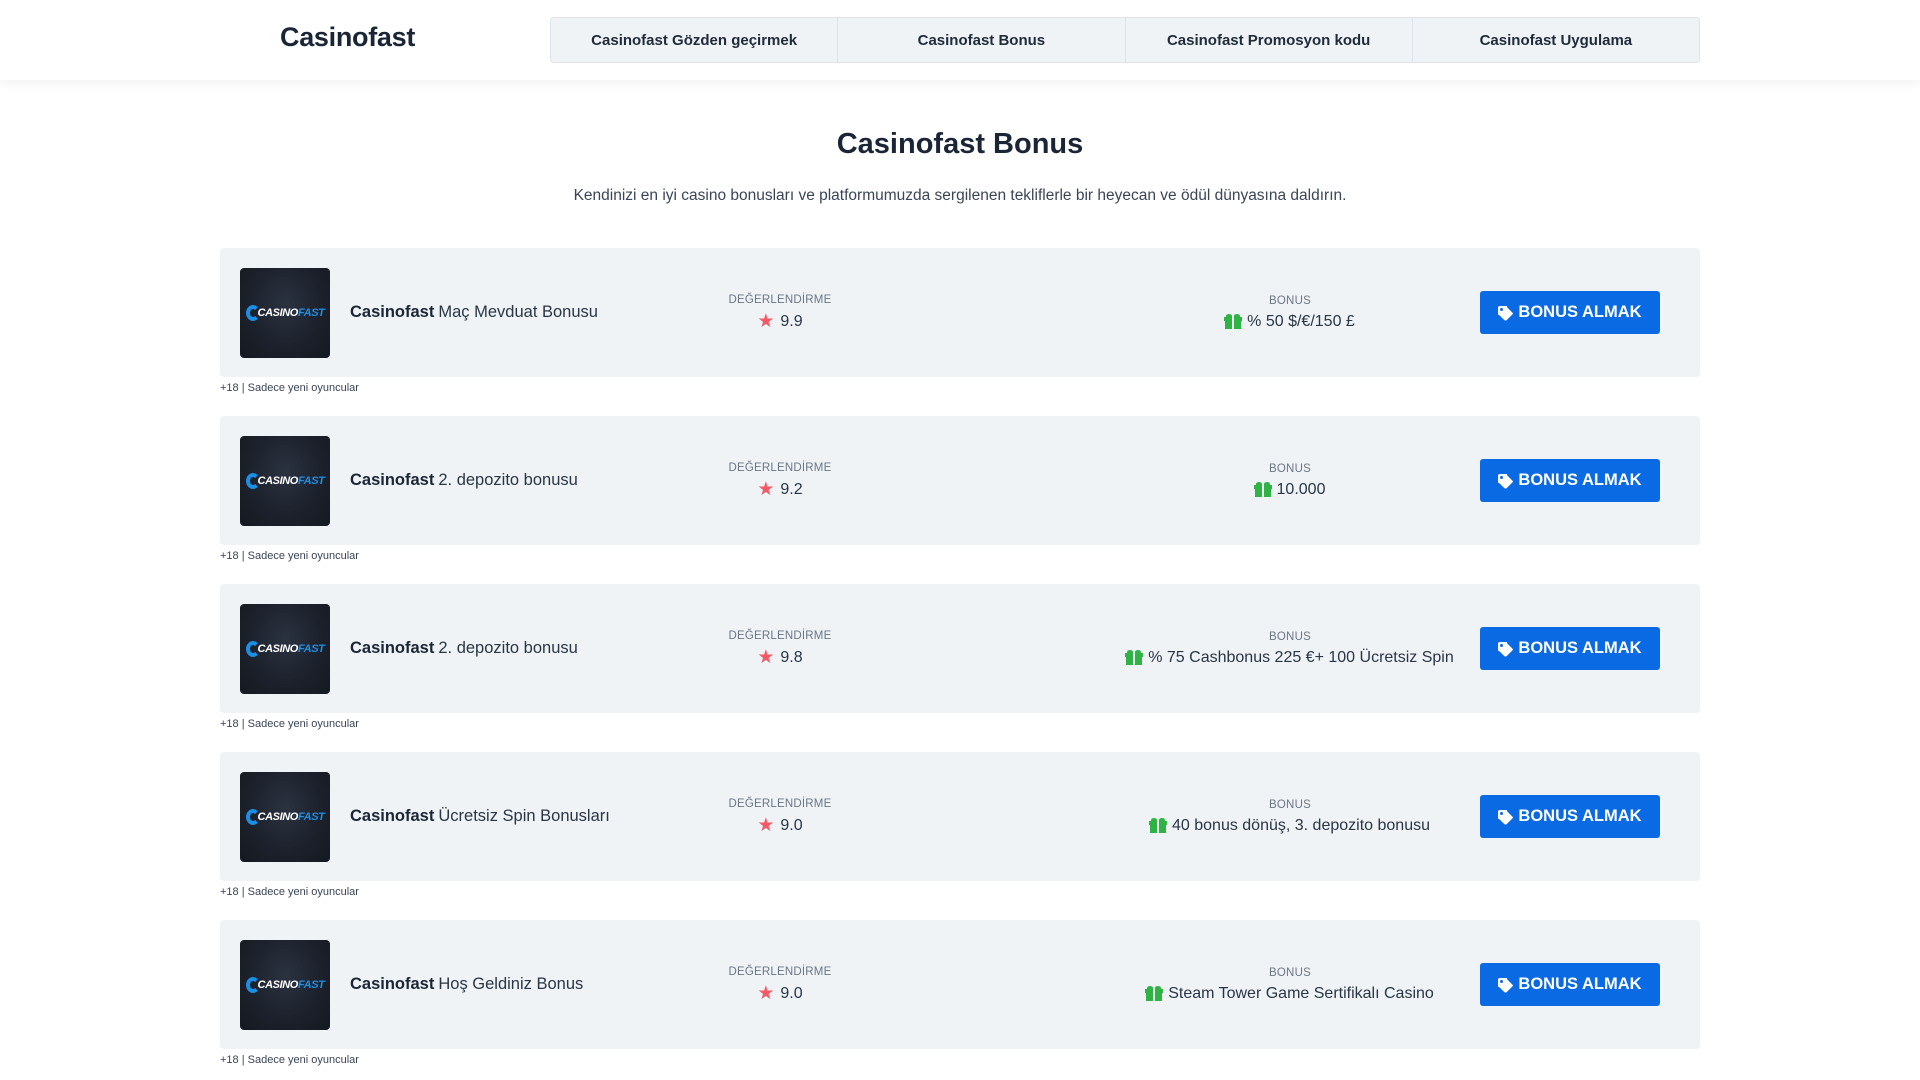 The width and height of the screenshot is (1920, 1080). I want to click on offer-title-text: Ücretsiz Spin Bonusları, so click(524, 816).